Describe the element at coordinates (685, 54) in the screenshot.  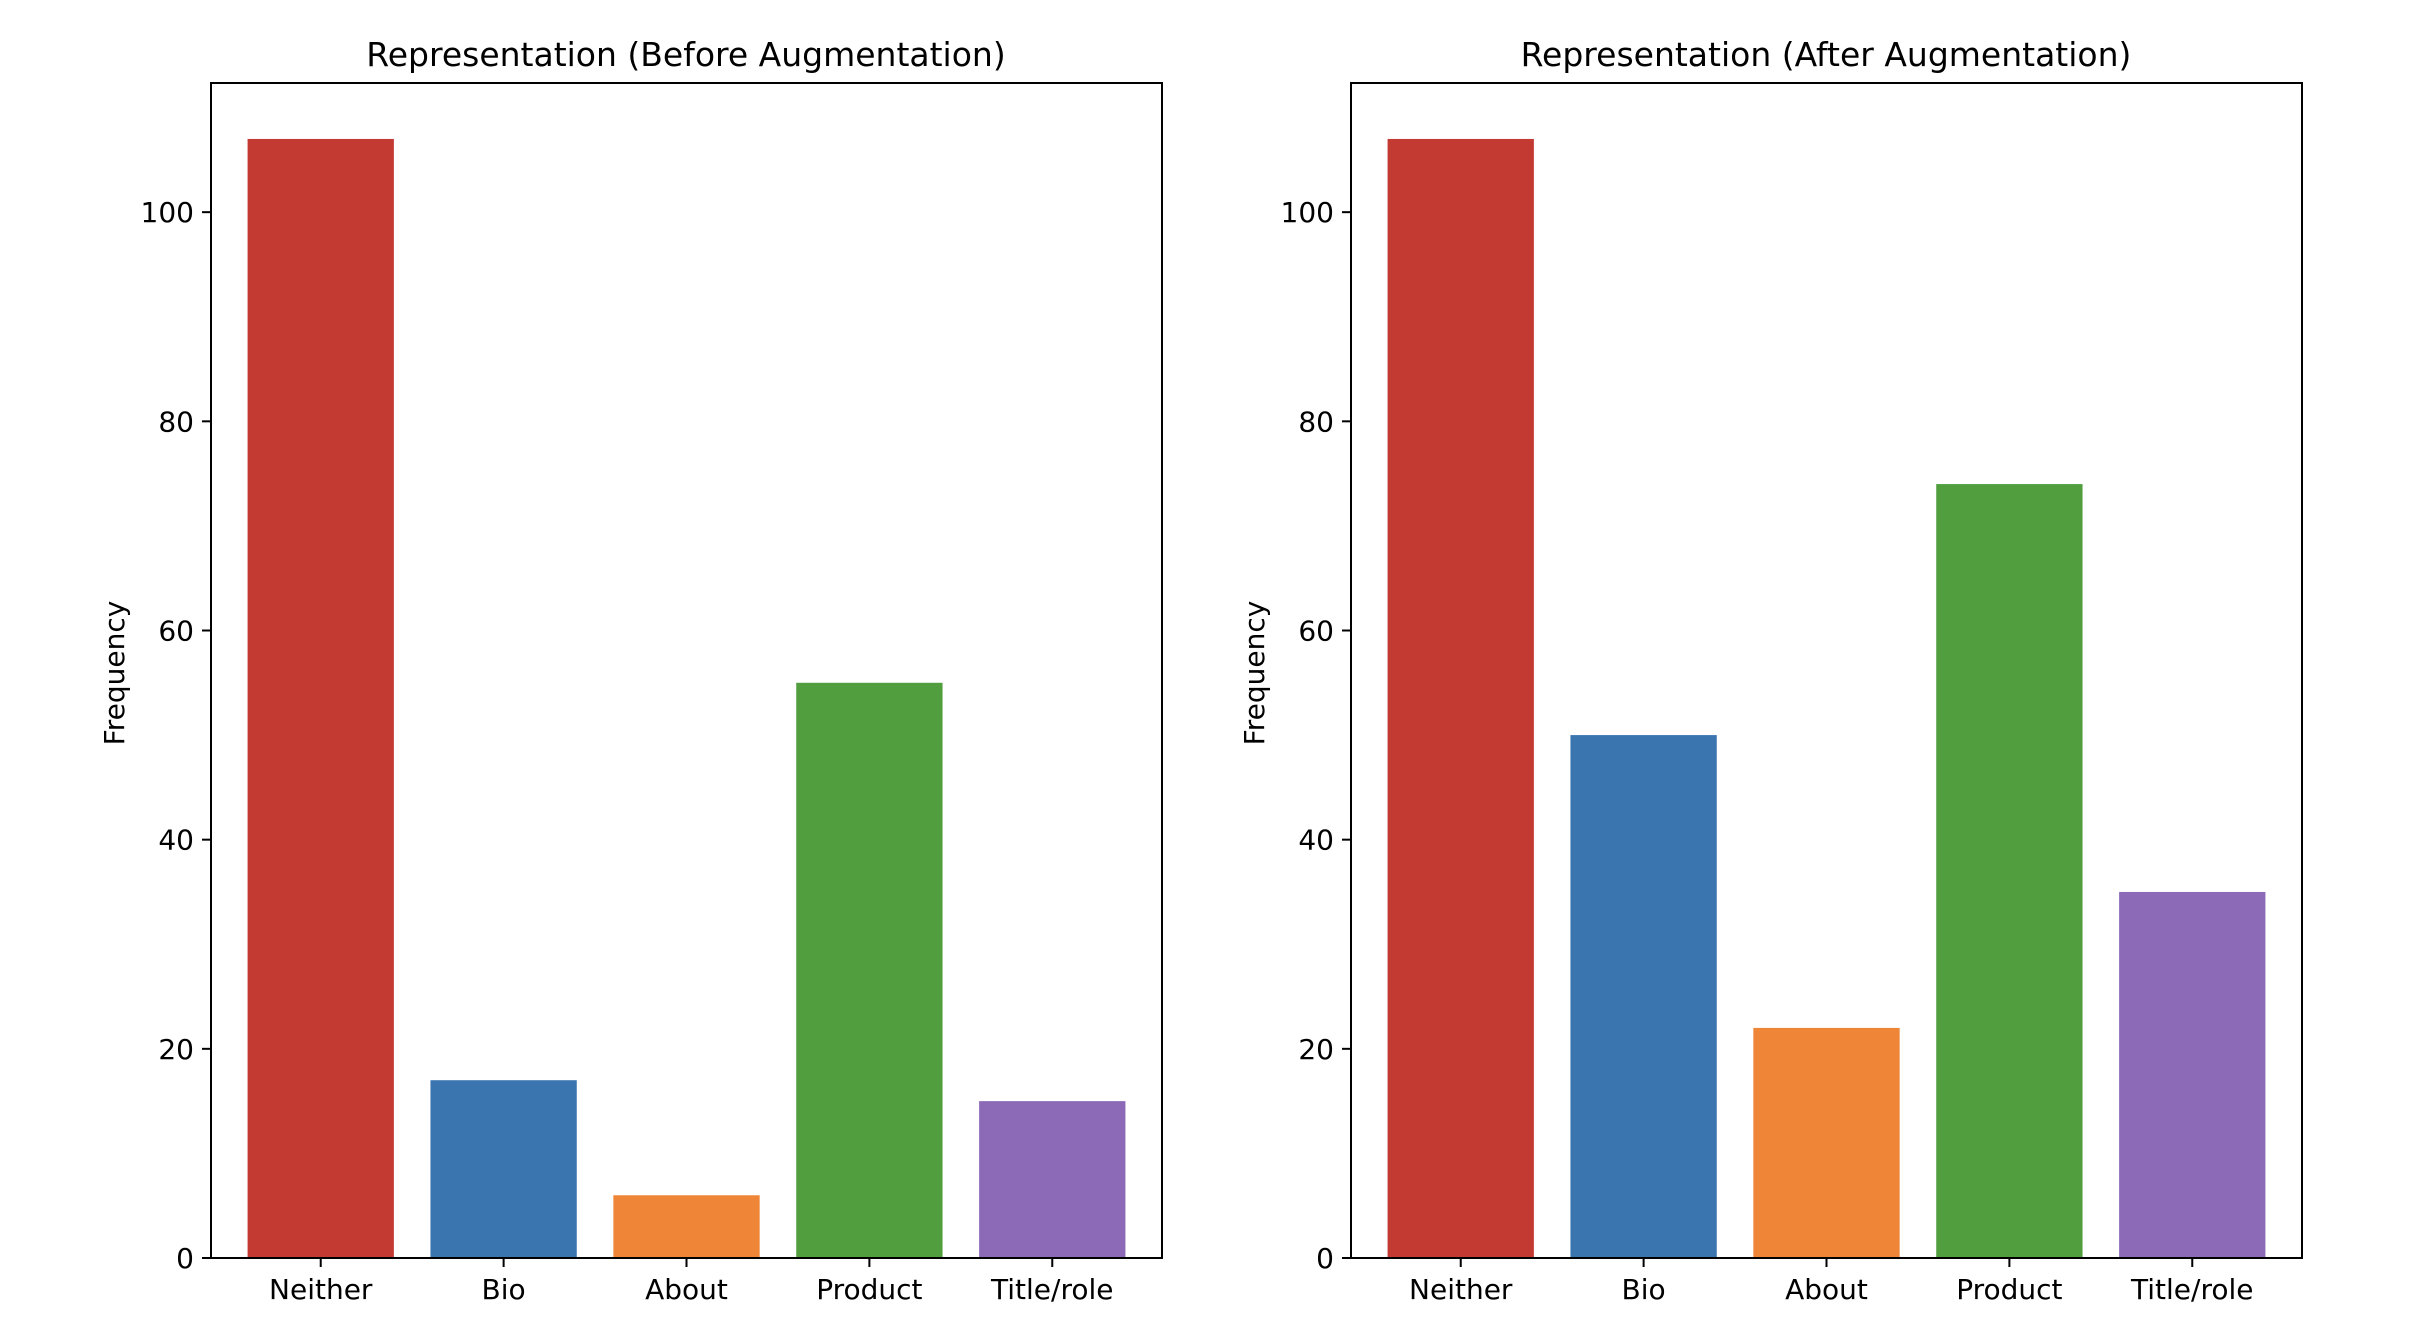
I see `chart-title: Representation (Before Augmentation)` at that location.